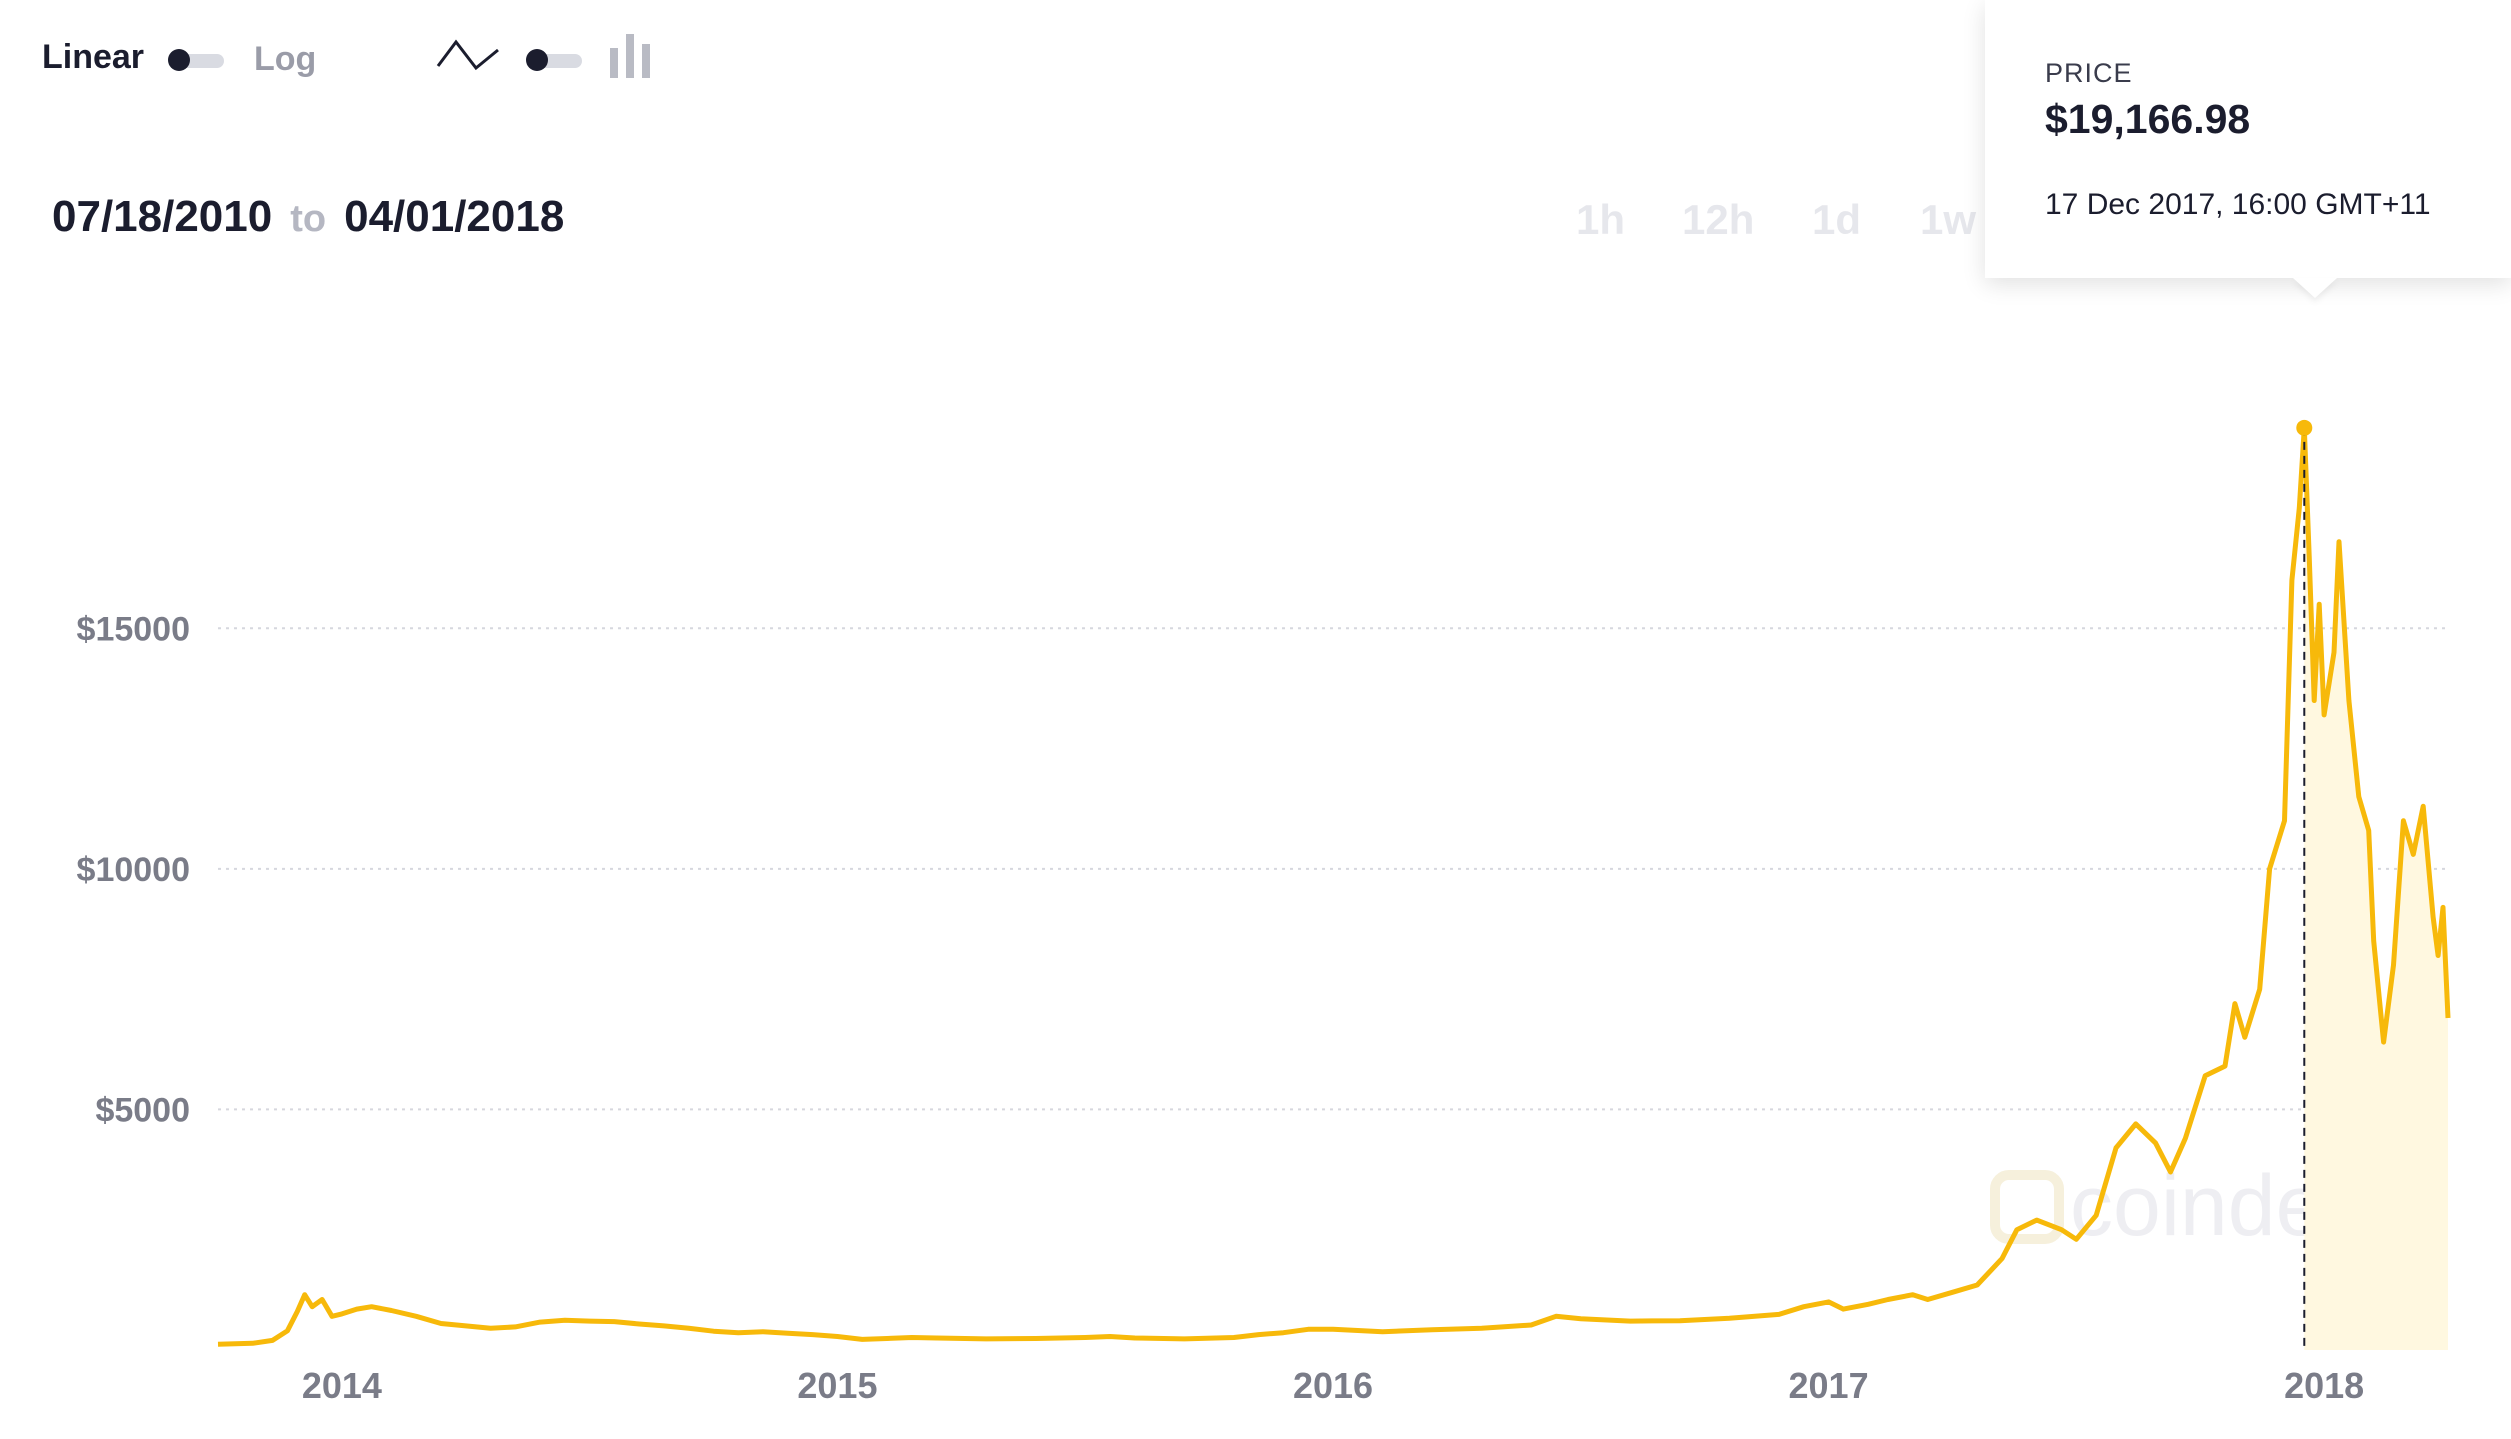  Describe the element at coordinates (554, 60) in the screenshot. I see `chart-type-toggle` at that location.